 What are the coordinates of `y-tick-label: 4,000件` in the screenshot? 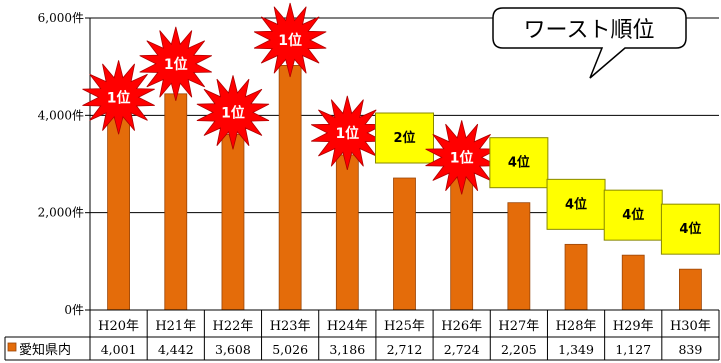 It's located at (61, 115).